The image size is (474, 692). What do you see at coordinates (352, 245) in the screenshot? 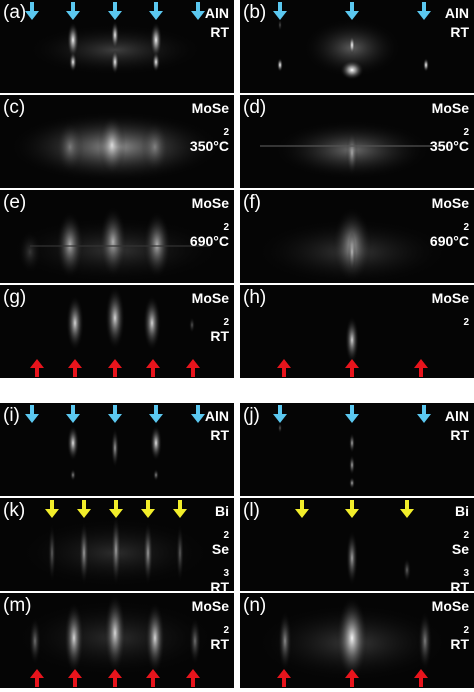
I see `rheed-pattern-f` at bounding box center [352, 245].